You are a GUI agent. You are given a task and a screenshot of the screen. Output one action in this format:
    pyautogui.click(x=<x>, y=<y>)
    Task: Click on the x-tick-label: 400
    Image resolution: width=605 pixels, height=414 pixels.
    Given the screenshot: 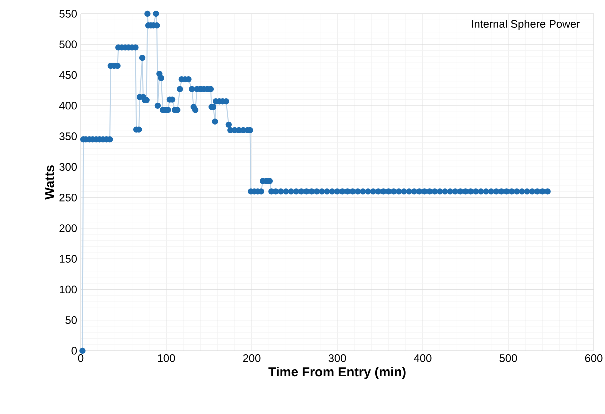 What is the action you would take?
    pyautogui.click(x=423, y=358)
    